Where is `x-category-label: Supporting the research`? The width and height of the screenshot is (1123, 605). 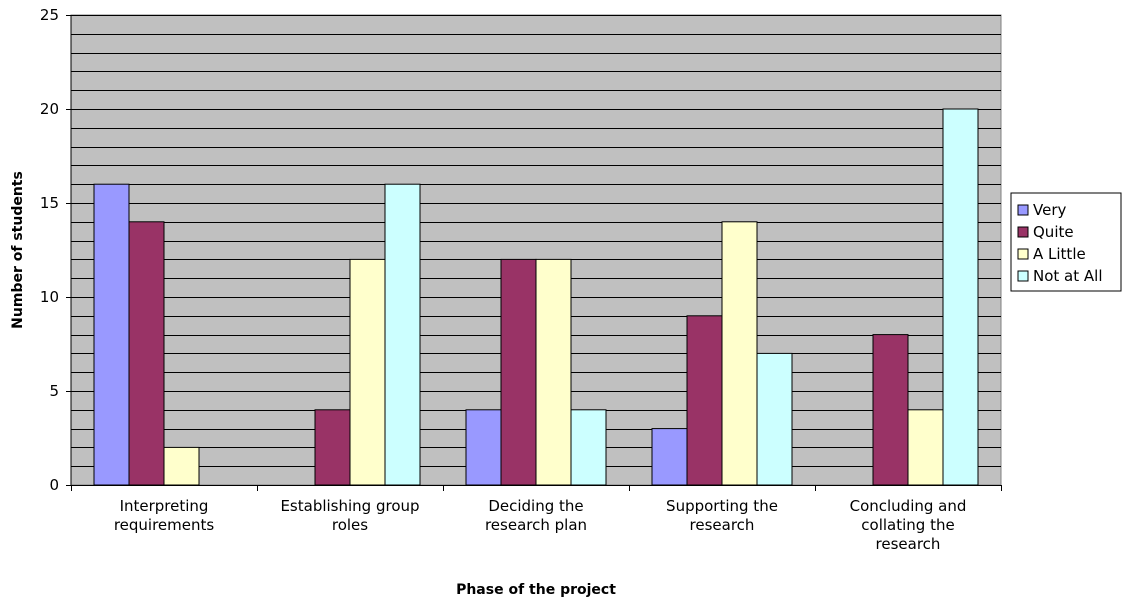 x-category-label: Supporting the research is located at coordinates (722, 515).